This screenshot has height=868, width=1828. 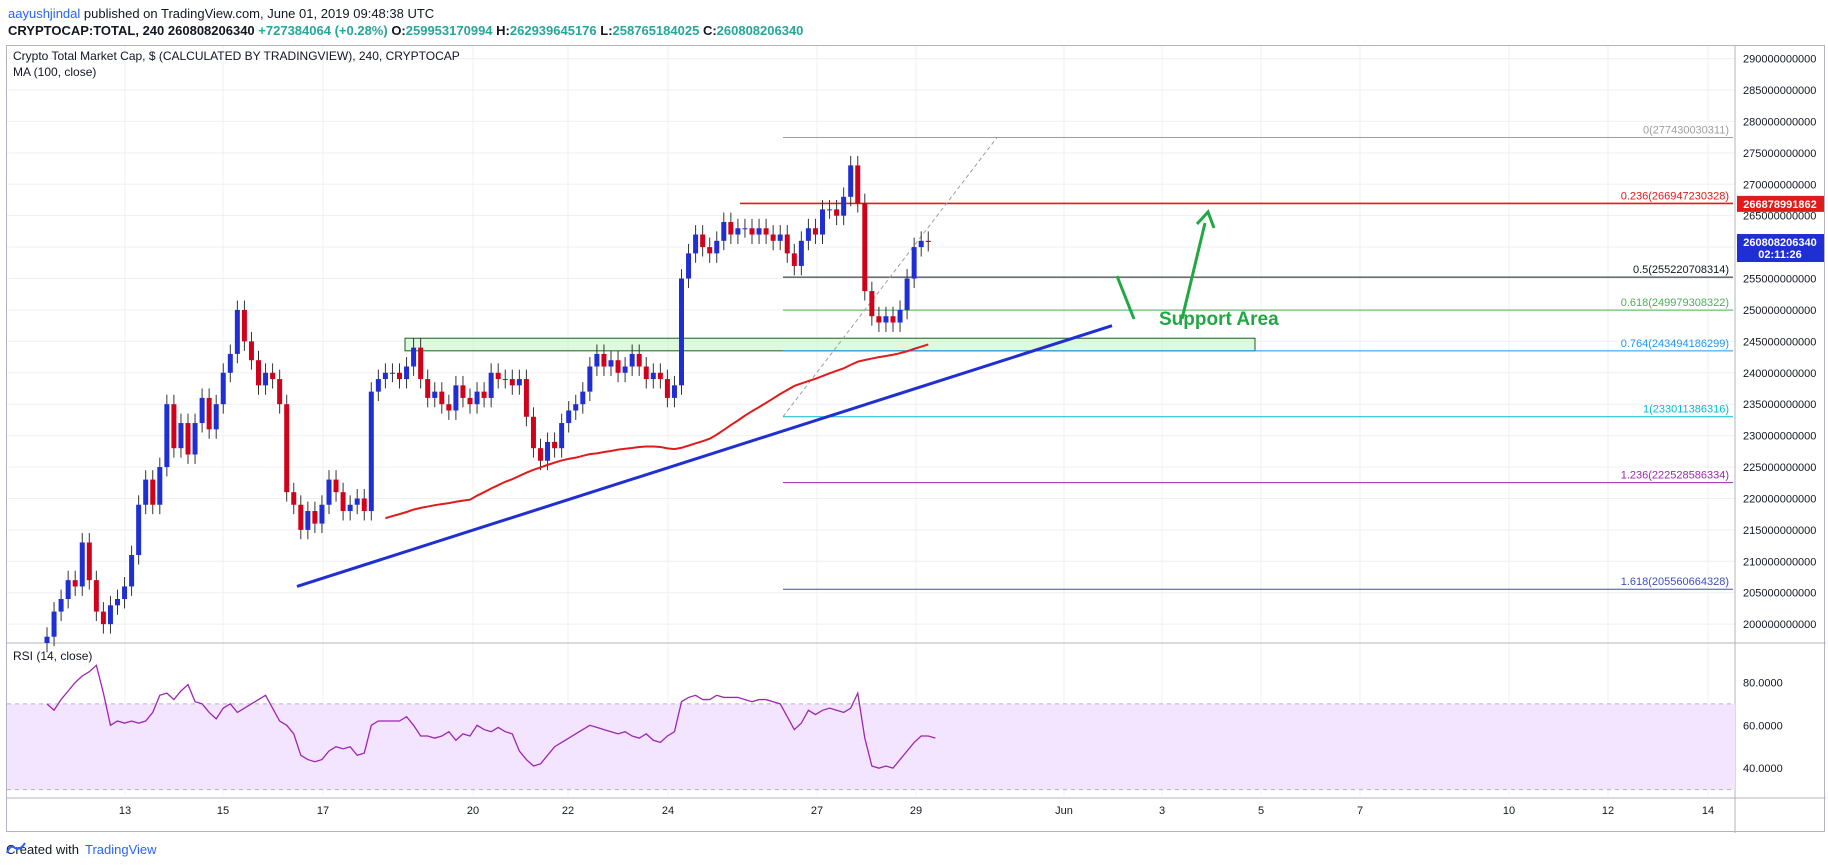 I want to click on price-tick-label: 210000000000, so click(x=1779, y=562).